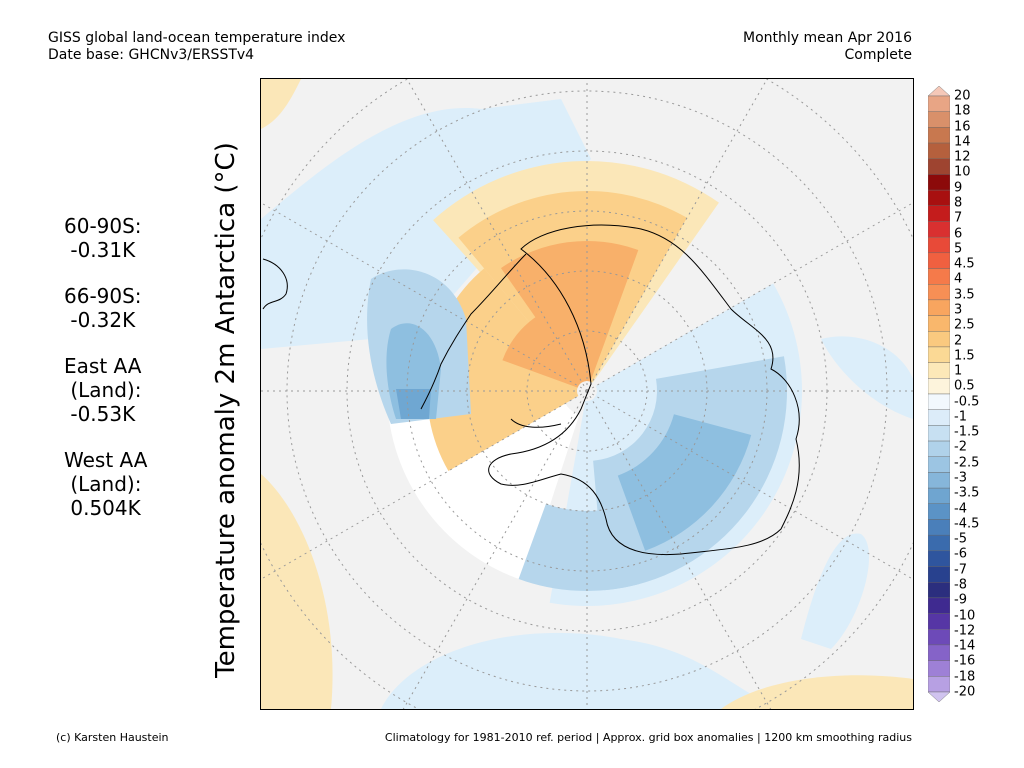 The height and width of the screenshot is (768, 1024). I want to click on stat-label: 66-90S:, so click(103, 296).